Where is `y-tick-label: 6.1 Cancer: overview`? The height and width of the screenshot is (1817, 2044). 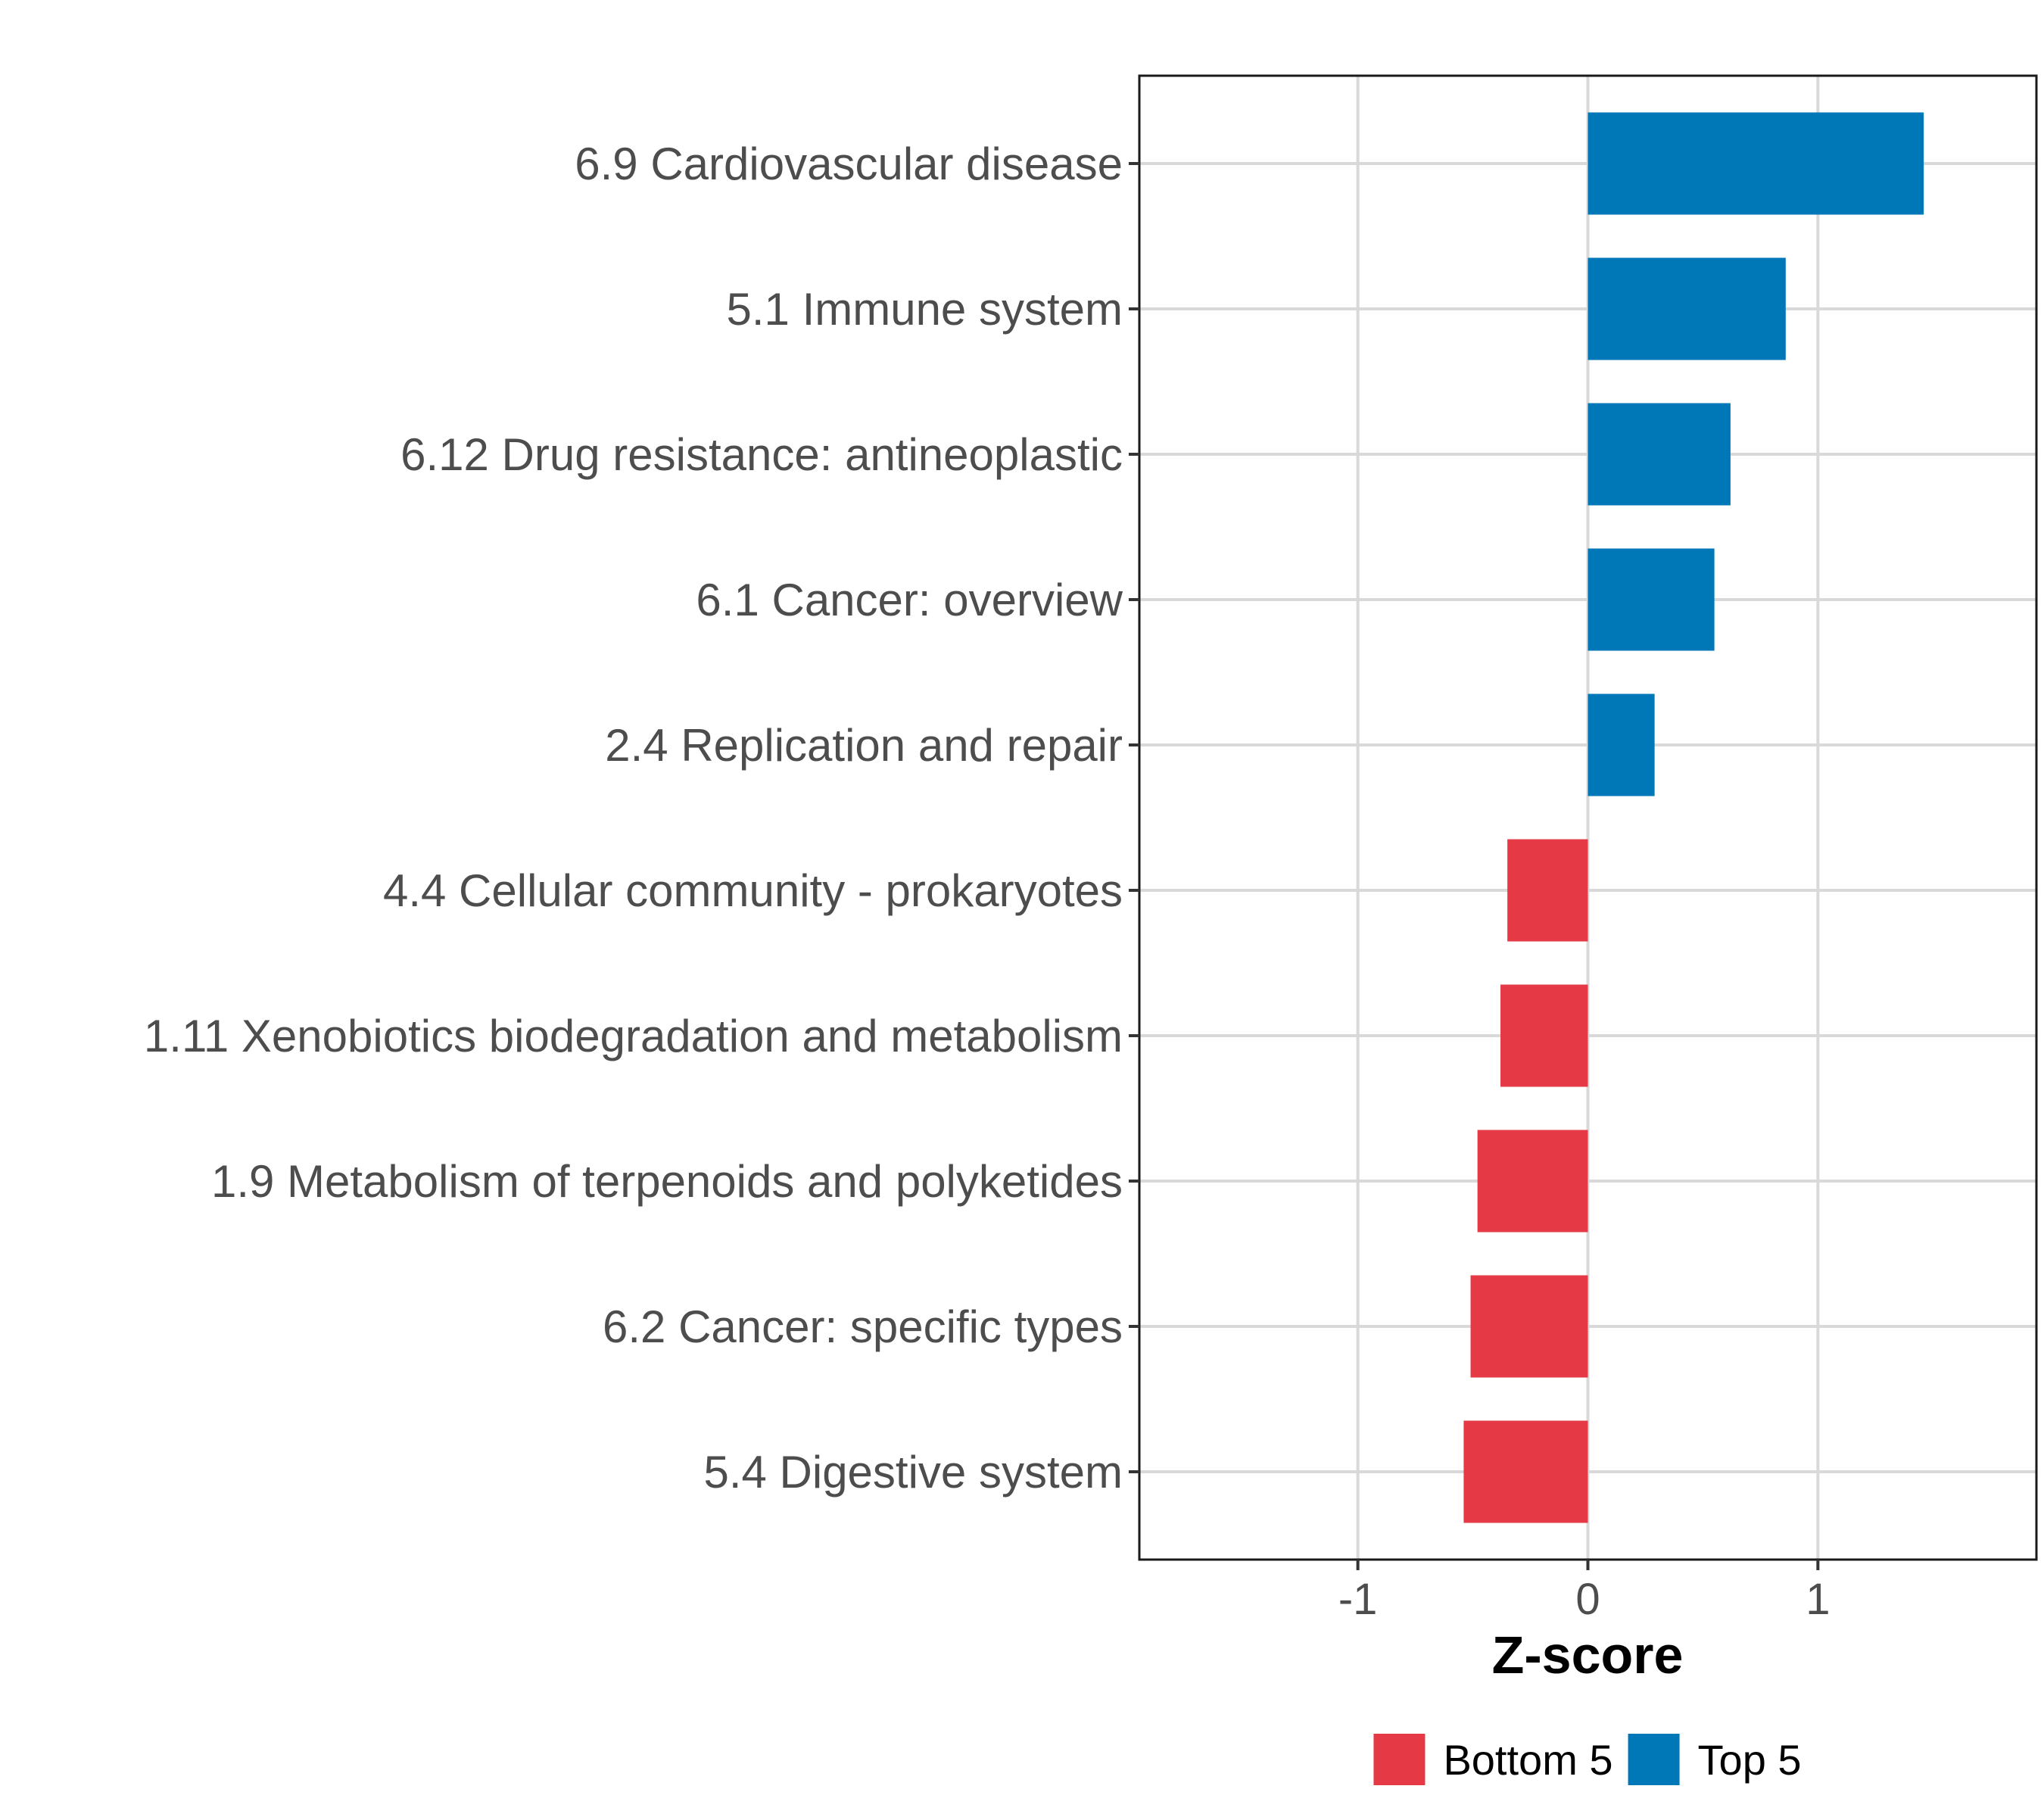
y-tick-label: 6.1 Cancer: overview is located at coordinates (909, 600).